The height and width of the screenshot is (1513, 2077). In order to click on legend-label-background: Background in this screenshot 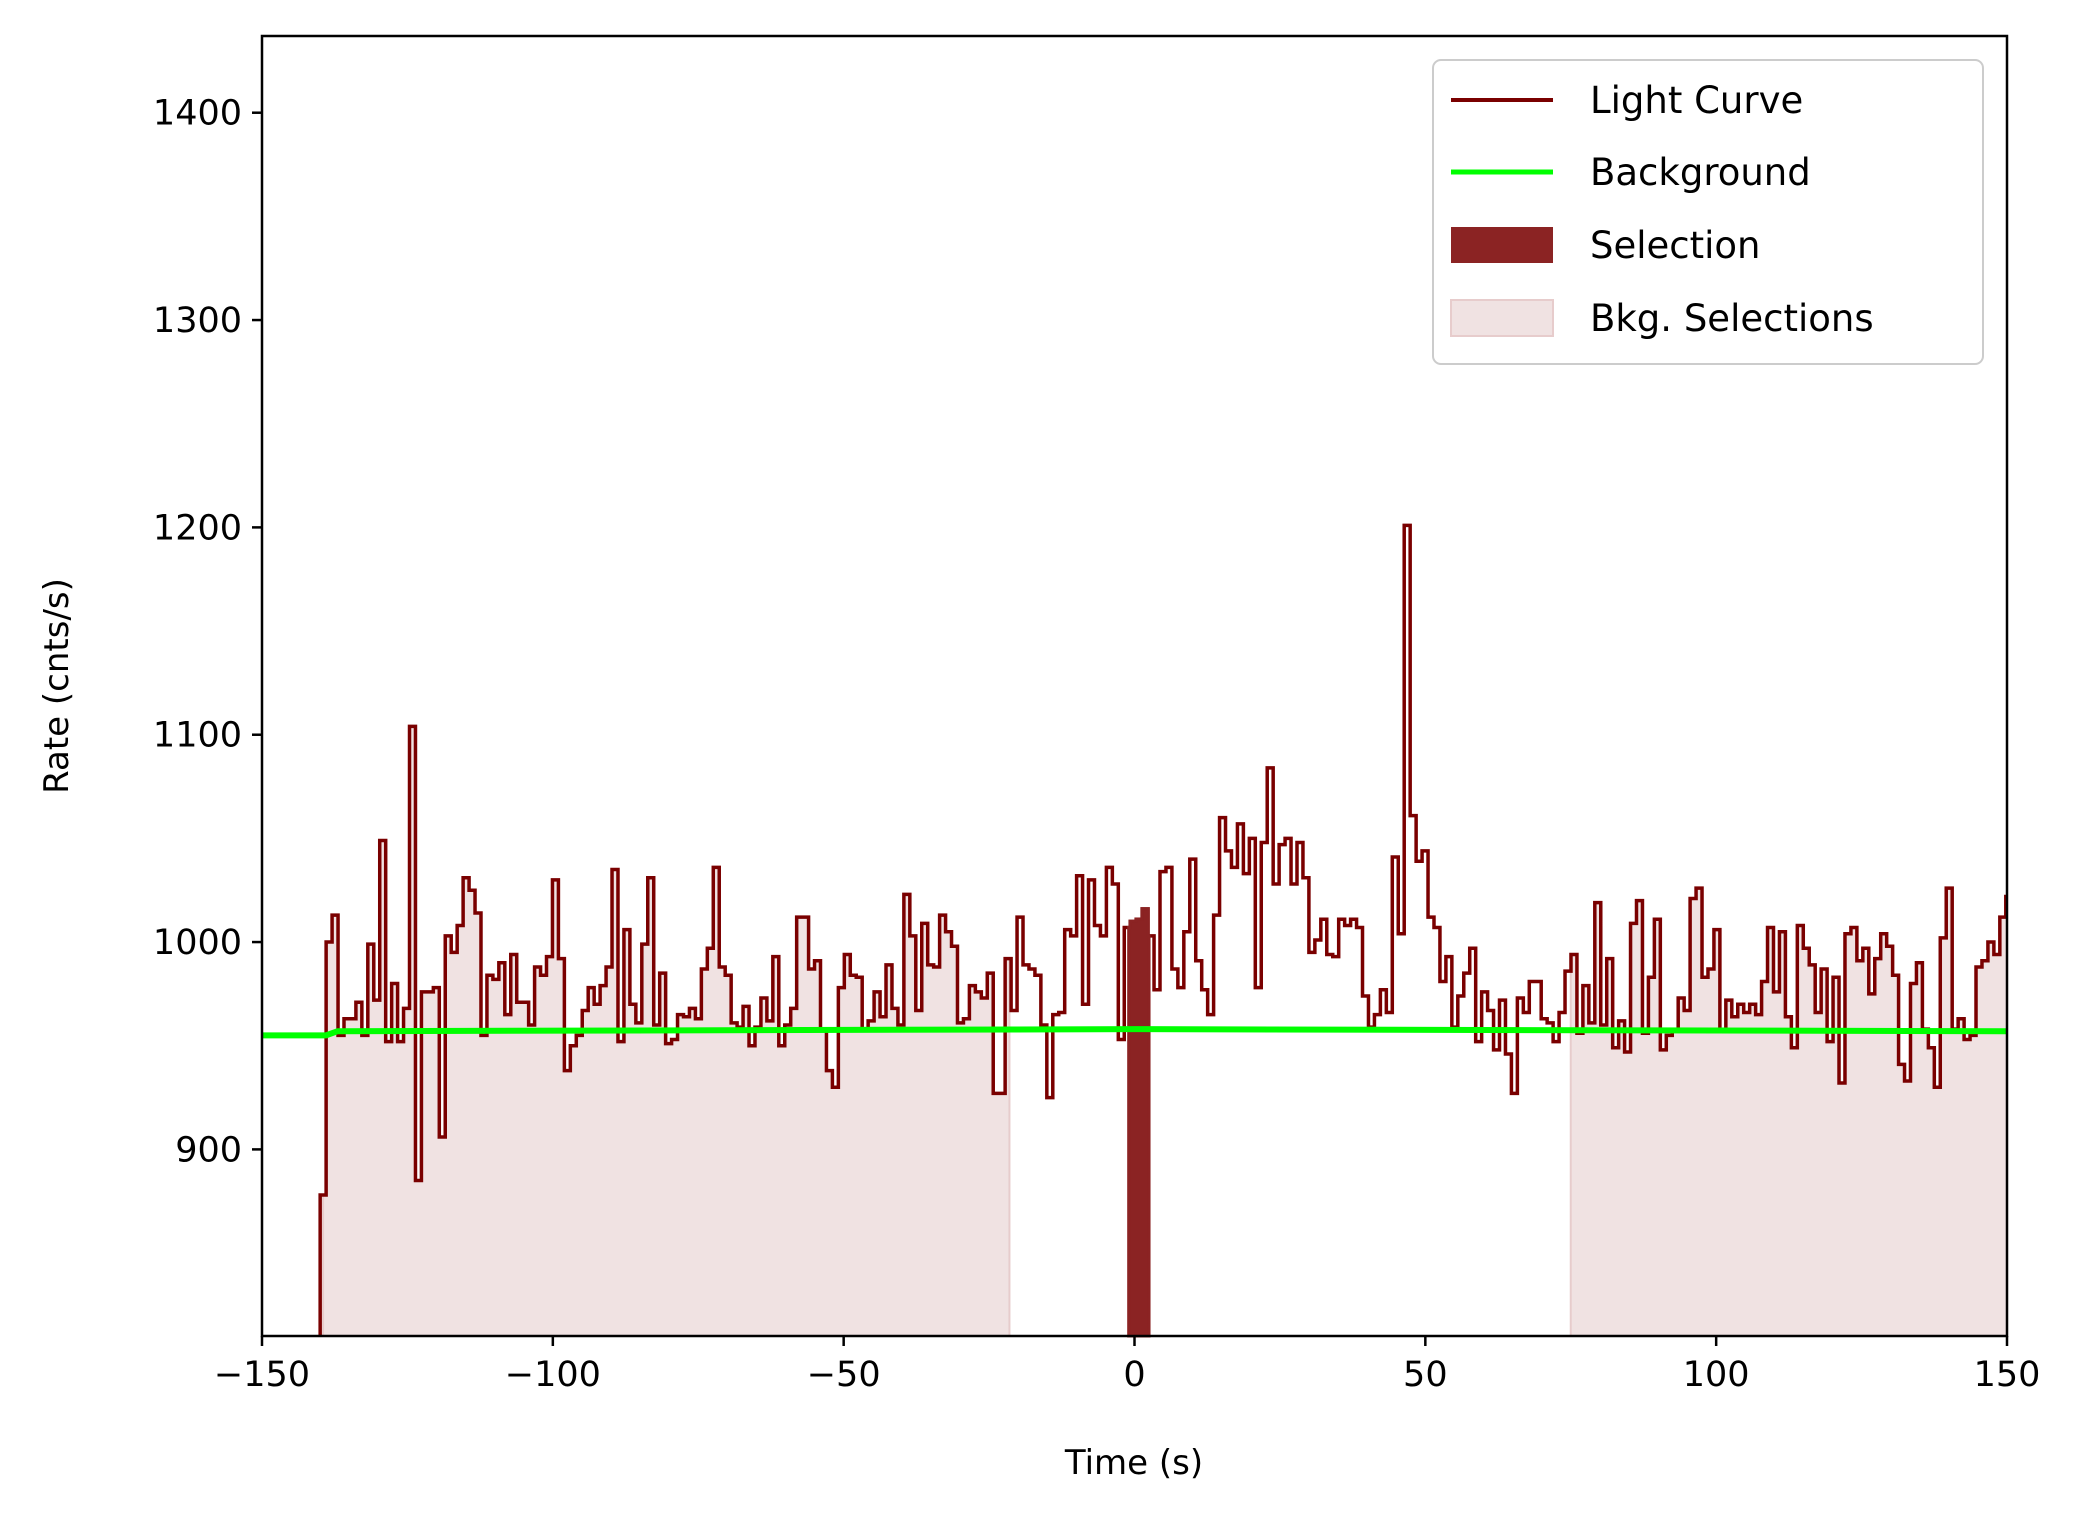, I will do `click(1700, 172)`.